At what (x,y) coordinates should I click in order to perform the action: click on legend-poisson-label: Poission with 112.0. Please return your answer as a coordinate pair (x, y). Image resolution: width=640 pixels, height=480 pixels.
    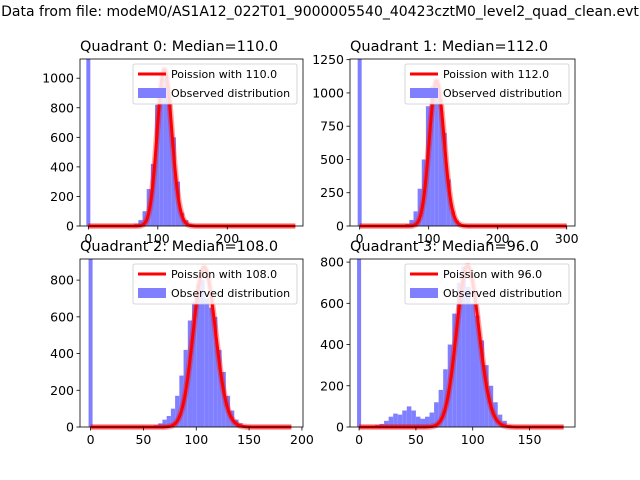
    Looking at the image, I should click on (496, 74).